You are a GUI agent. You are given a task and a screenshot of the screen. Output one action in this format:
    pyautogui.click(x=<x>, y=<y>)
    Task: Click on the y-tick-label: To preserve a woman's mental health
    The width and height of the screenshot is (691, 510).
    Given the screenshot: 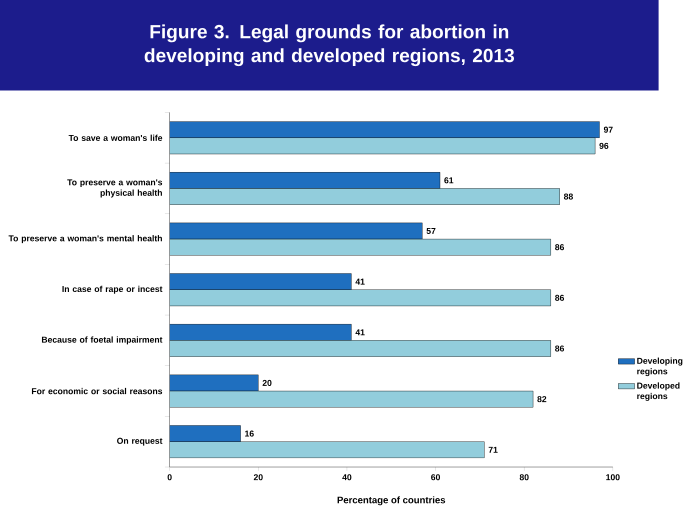 What is the action you would take?
    pyautogui.click(x=85, y=239)
    